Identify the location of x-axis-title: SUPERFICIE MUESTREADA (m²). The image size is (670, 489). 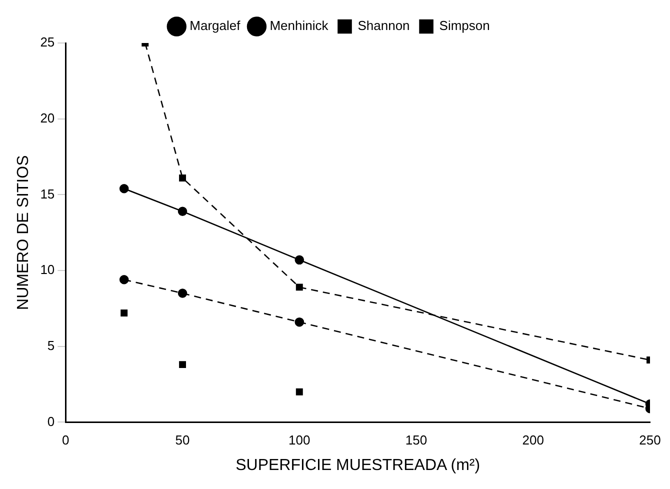
(358, 465).